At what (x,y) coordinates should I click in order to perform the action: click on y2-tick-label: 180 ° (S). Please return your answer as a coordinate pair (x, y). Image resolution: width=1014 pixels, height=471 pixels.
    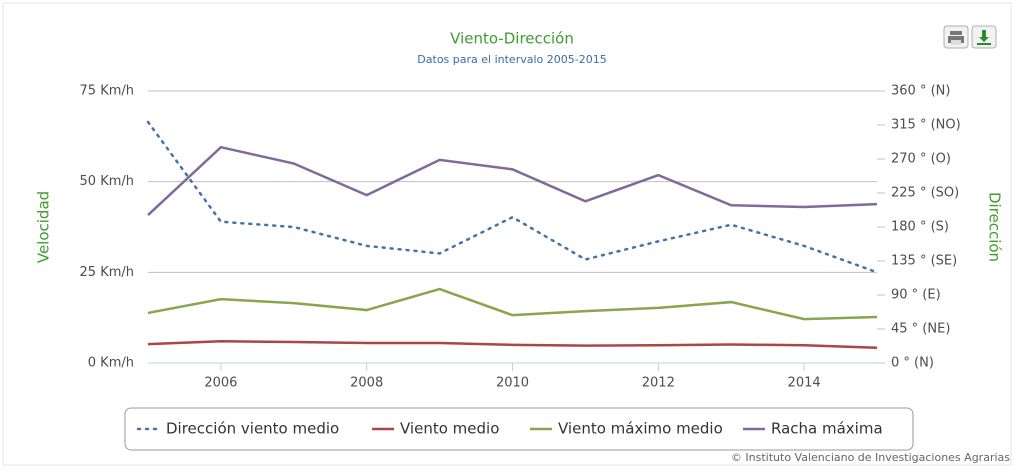
    Looking at the image, I should click on (920, 227).